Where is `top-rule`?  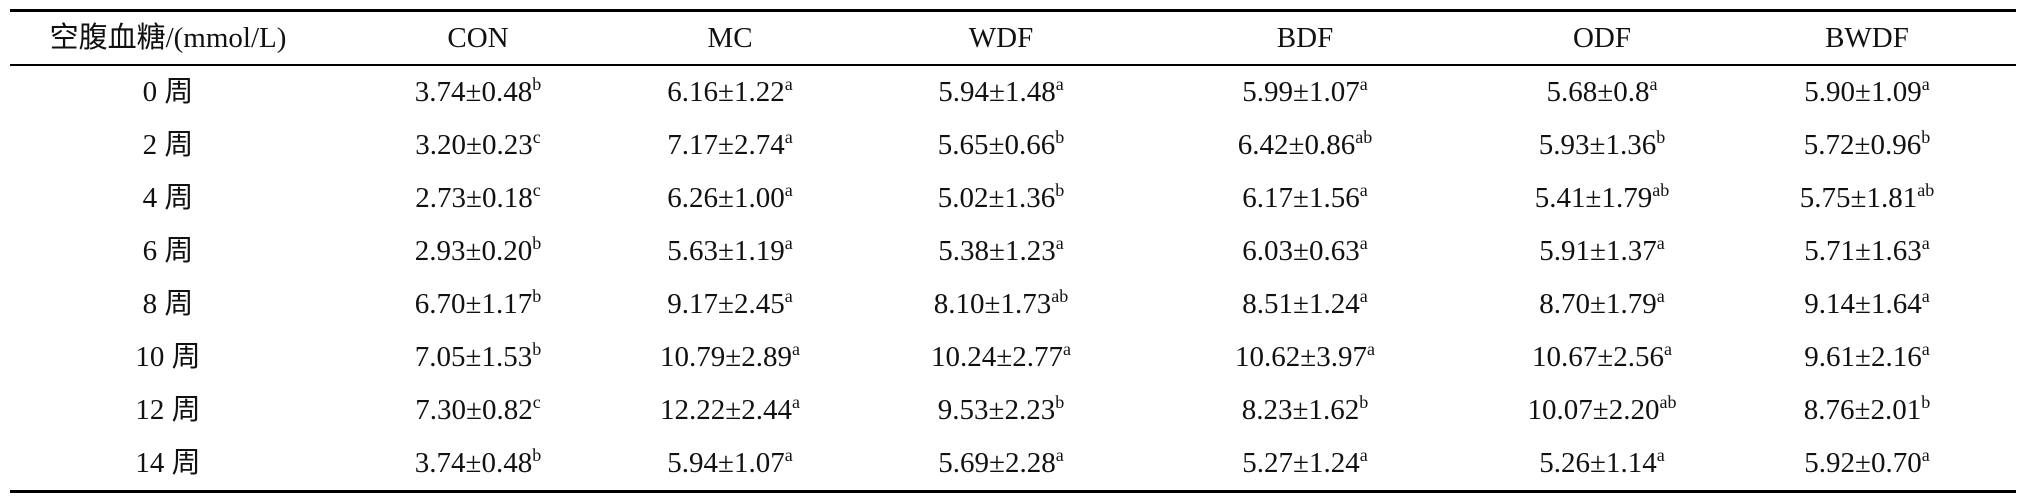 top-rule is located at coordinates (1013, 10).